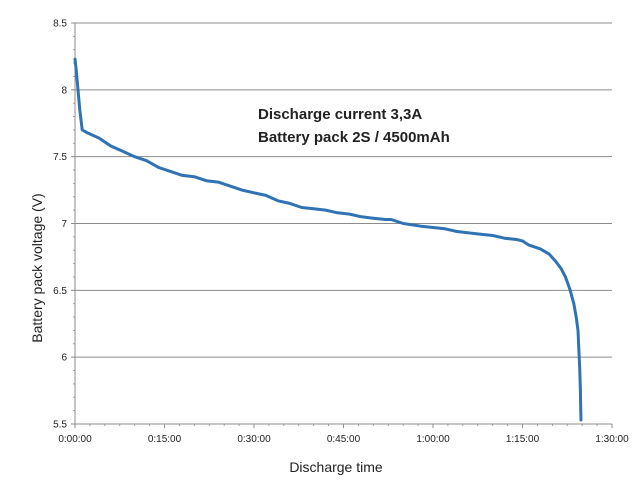  Describe the element at coordinates (354, 137) in the screenshot. I see `annotation-line-2: Battery pack 2S / 4500mAh` at that location.